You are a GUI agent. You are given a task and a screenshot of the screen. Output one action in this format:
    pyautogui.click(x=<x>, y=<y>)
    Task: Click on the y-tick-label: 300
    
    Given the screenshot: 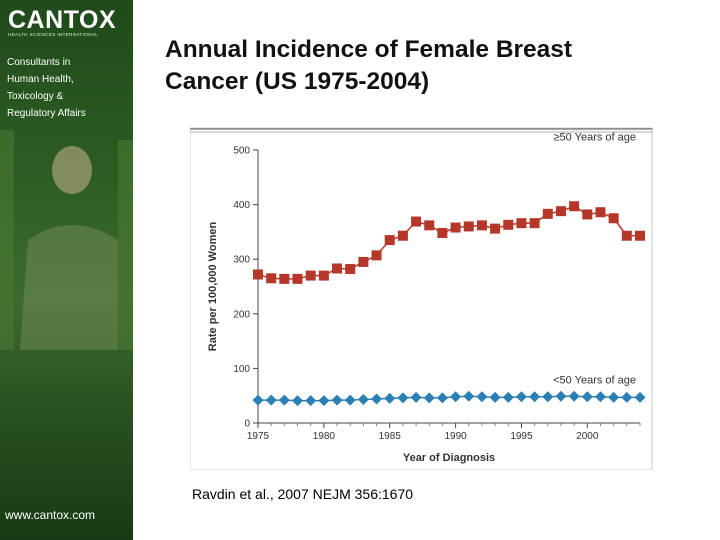 What is the action you would take?
    pyautogui.click(x=241, y=260)
    